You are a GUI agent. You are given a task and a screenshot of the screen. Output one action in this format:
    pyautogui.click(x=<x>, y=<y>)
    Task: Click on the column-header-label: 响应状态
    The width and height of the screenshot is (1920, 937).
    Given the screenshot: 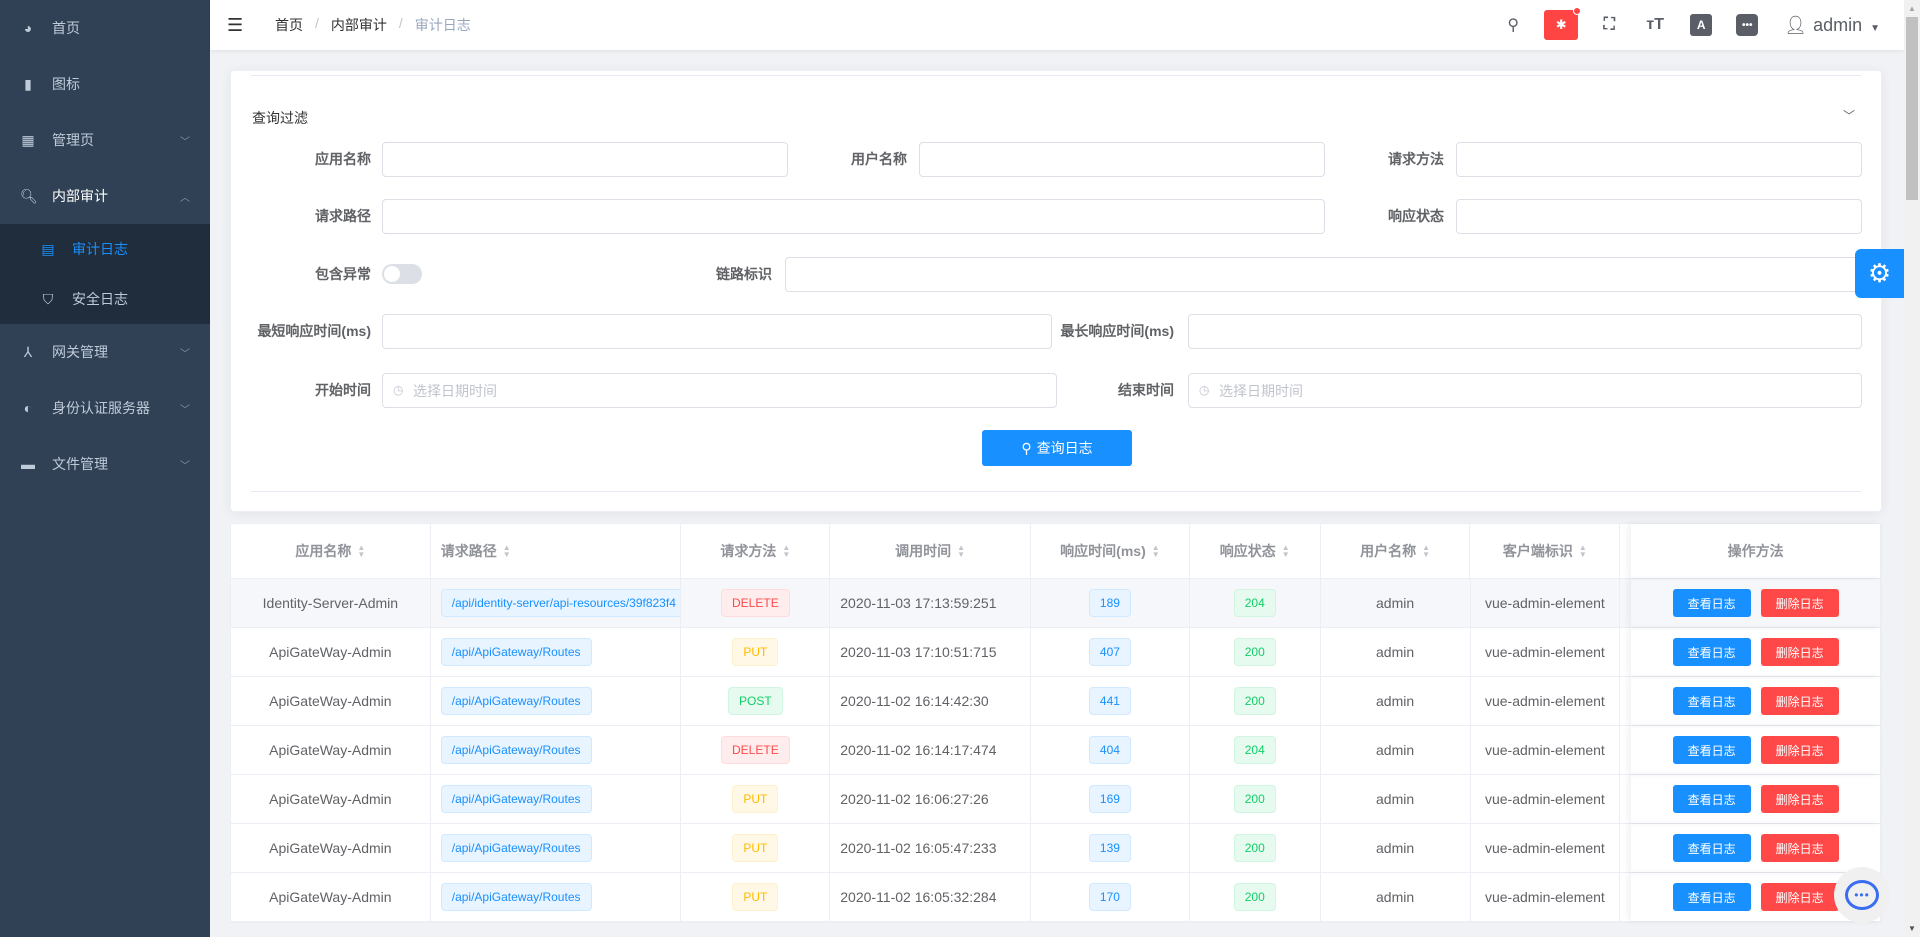 What is the action you would take?
    pyautogui.click(x=1247, y=551)
    